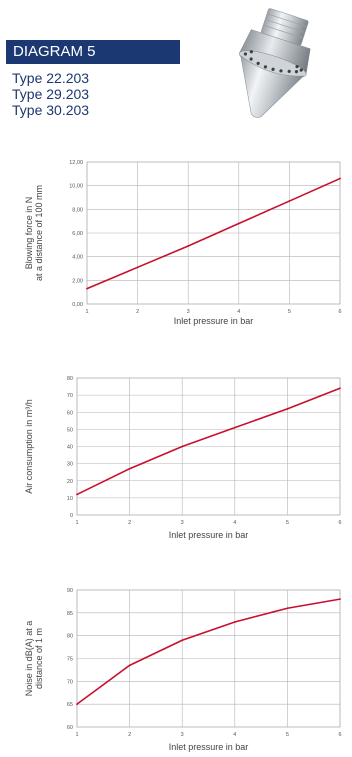 The width and height of the screenshot is (352, 757). Describe the element at coordinates (70, 591) in the screenshot. I see `y-tick-label: 90` at that location.